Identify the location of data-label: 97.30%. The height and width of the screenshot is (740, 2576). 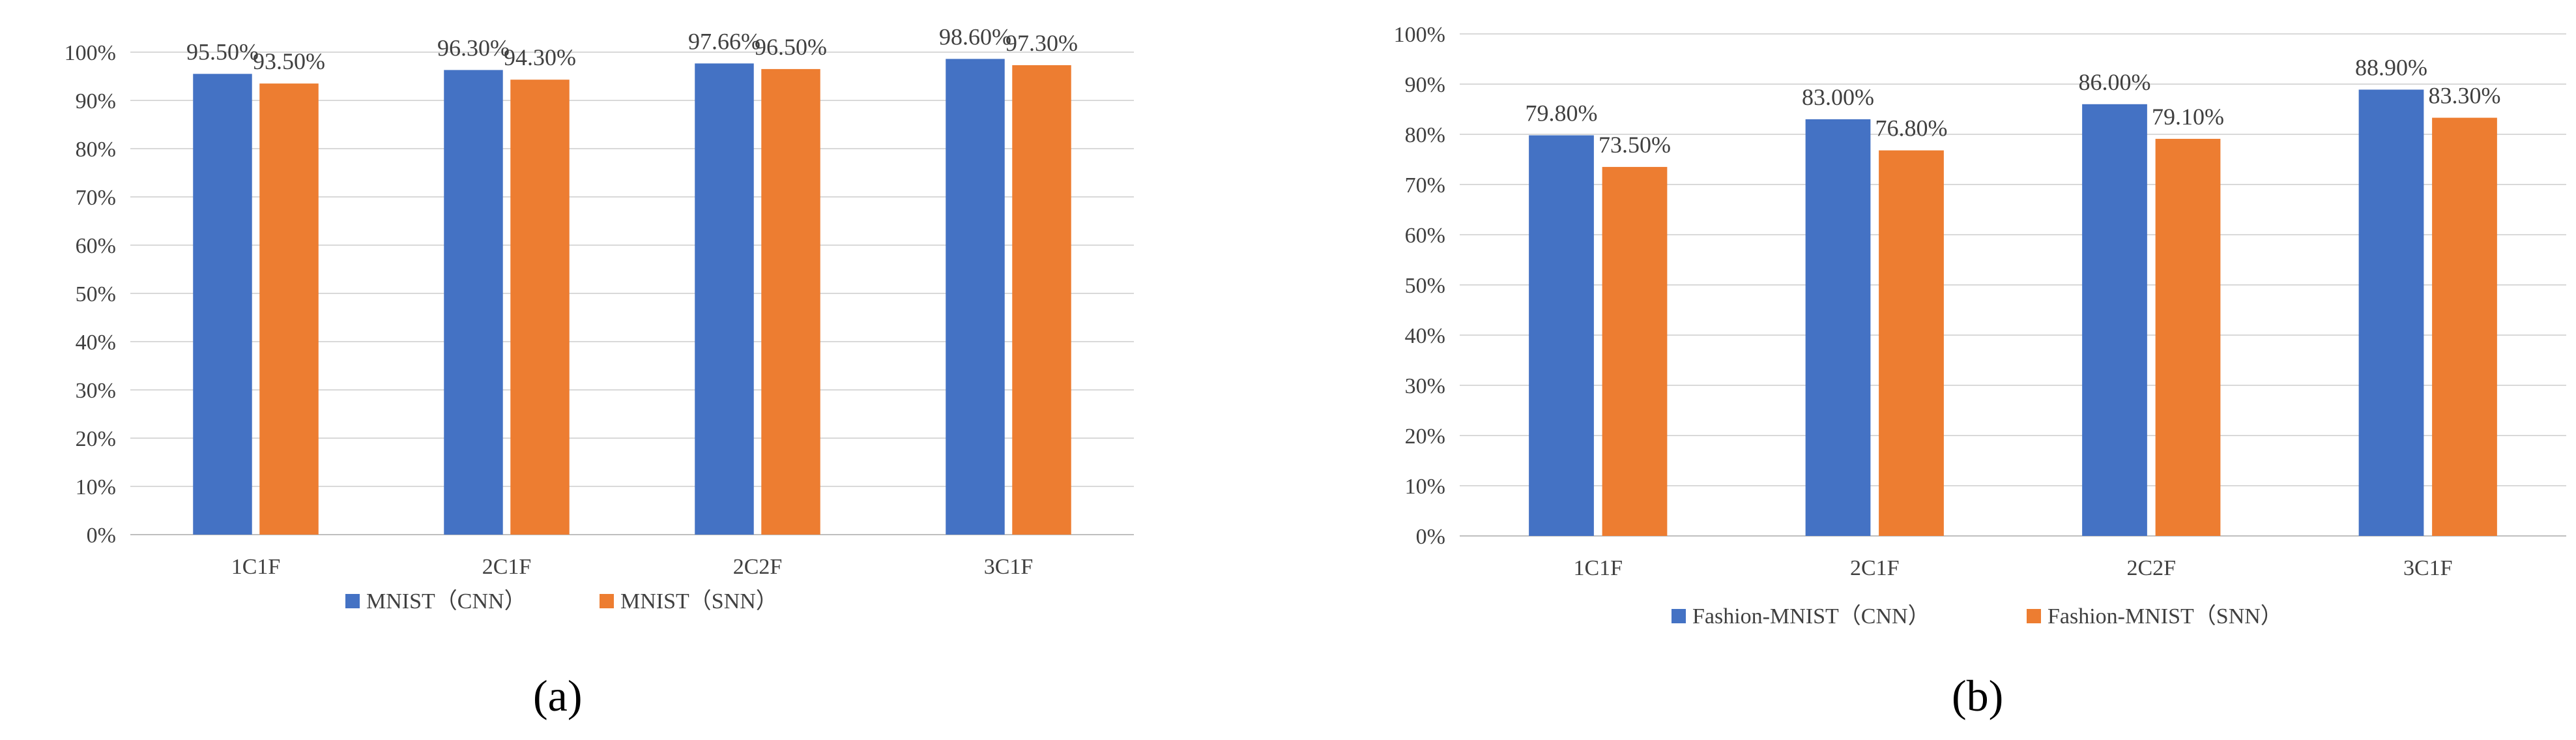
(1042, 43).